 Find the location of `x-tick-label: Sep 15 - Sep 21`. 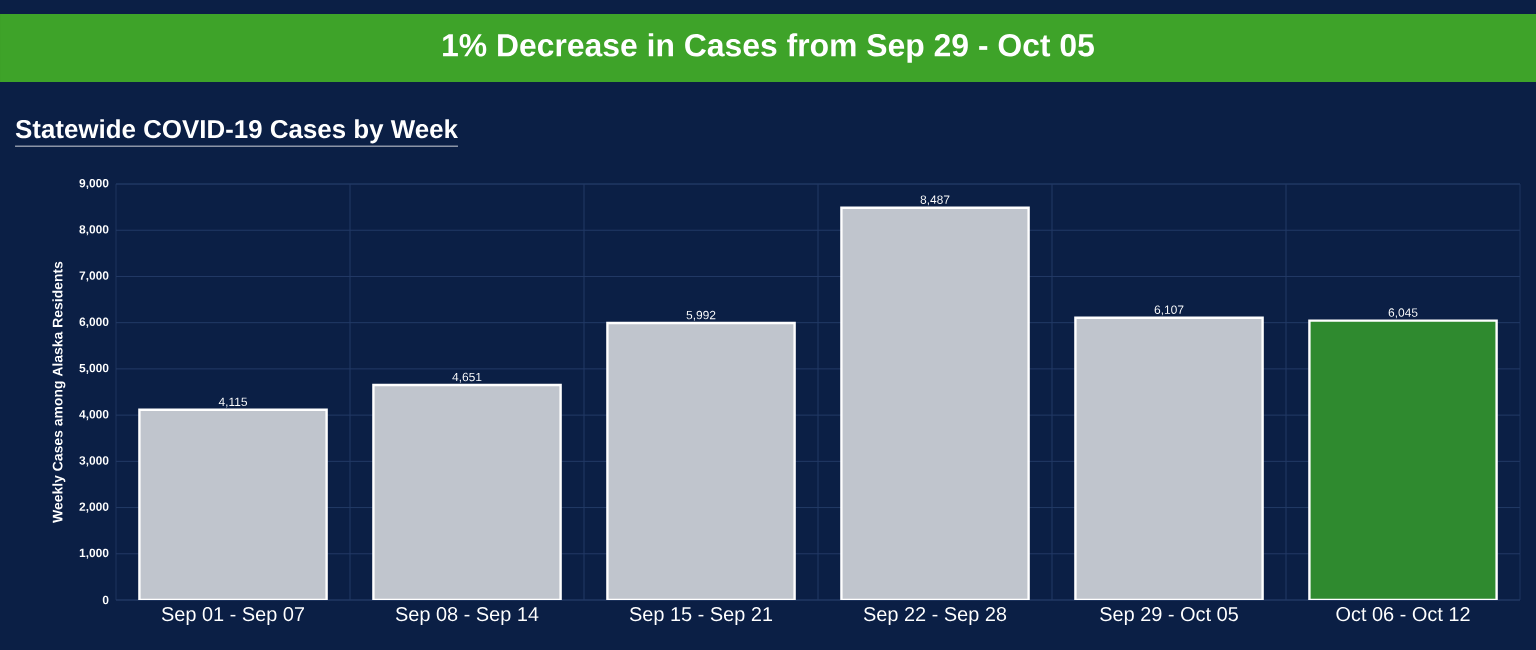

x-tick-label: Sep 15 - Sep 21 is located at coordinates (701, 616).